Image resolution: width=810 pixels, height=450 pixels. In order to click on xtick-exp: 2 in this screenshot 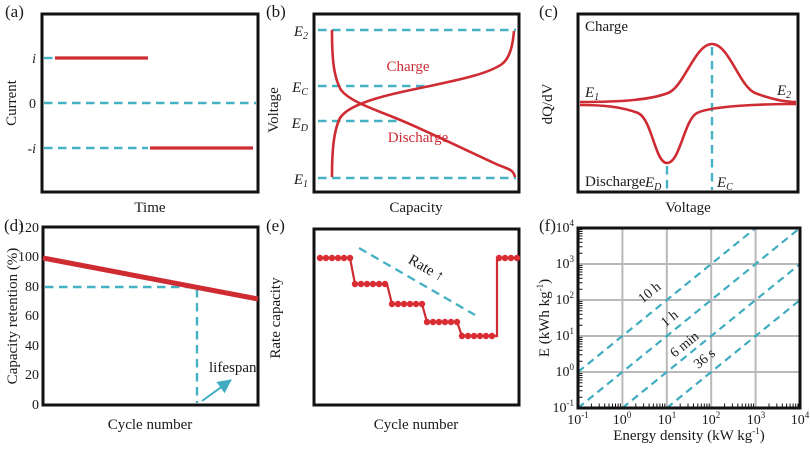, I will do `click(718, 415)`.